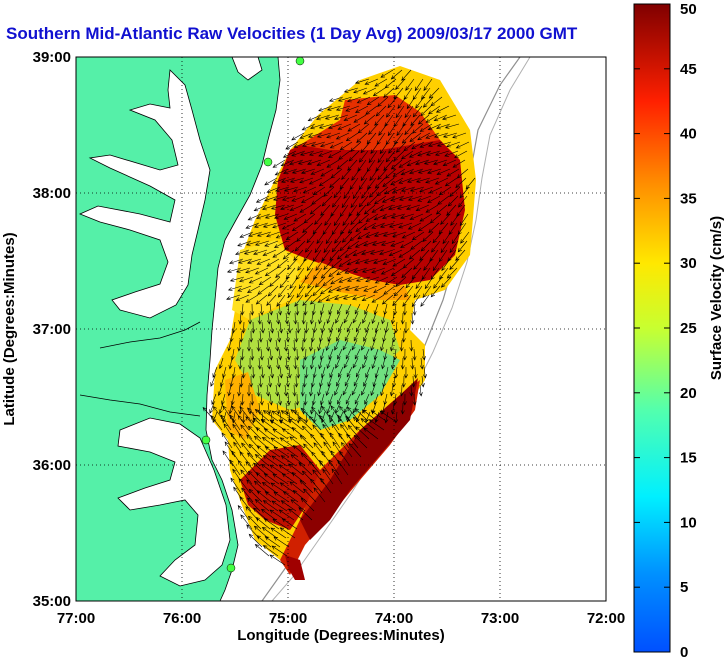 The height and width of the screenshot is (659, 724). What do you see at coordinates (688, 263) in the screenshot?
I see `colorbar-tick-label: 30` at bounding box center [688, 263].